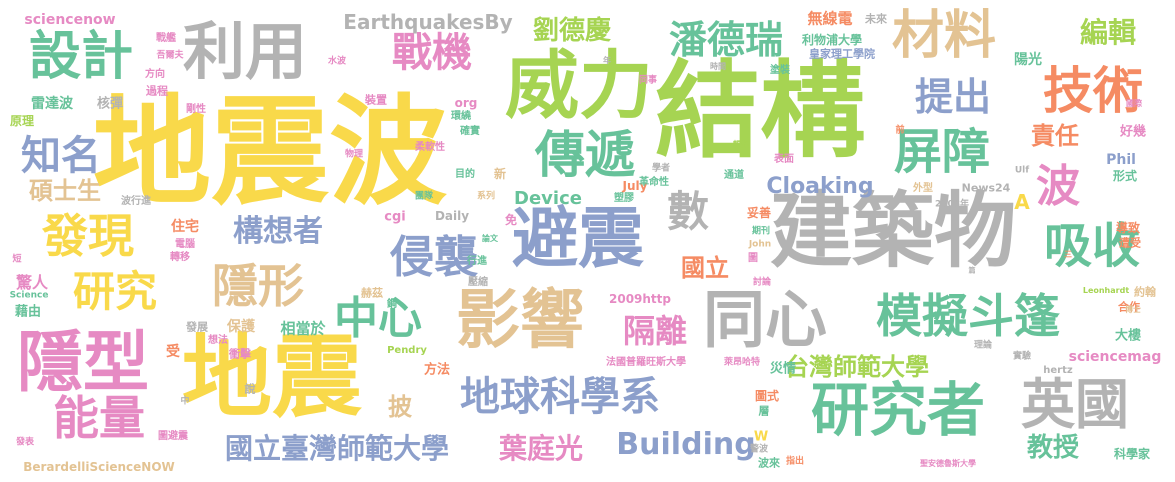  What do you see at coordinates (372, 293) in the screenshot?
I see `cloud-word: 赫茲` at bounding box center [372, 293].